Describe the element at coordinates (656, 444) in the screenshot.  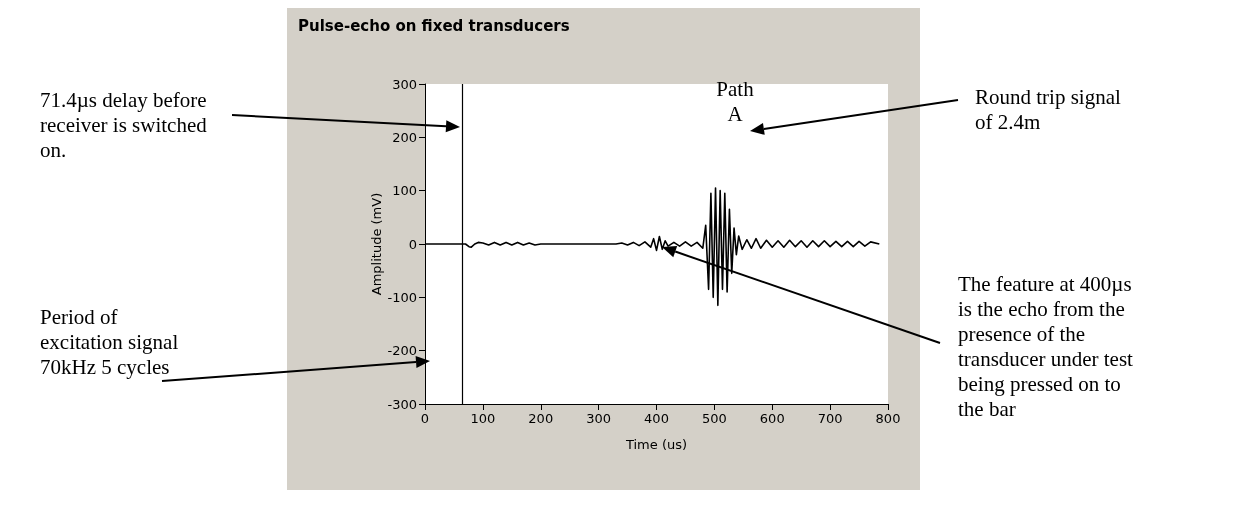
I see `x-axis-title: Time (us)` at that location.